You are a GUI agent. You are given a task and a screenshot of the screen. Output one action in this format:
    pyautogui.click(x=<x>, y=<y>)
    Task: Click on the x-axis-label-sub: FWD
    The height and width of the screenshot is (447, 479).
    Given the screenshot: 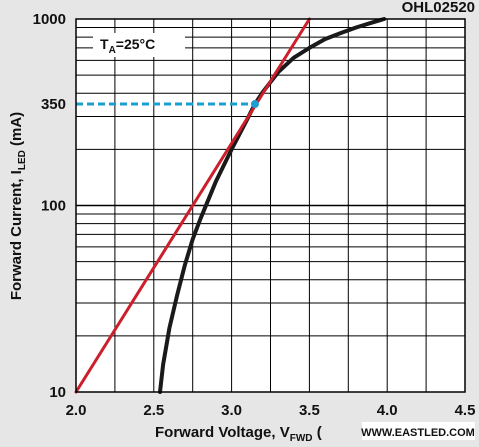 What is the action you would take?
    pyautogui.click(x=301, y=437)
    